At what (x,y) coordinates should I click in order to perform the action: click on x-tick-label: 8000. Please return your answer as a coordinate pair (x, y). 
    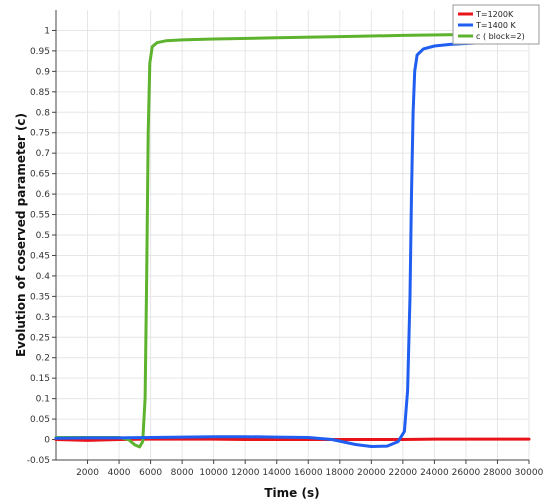
    Looking at the image, I should click on (182, 473).